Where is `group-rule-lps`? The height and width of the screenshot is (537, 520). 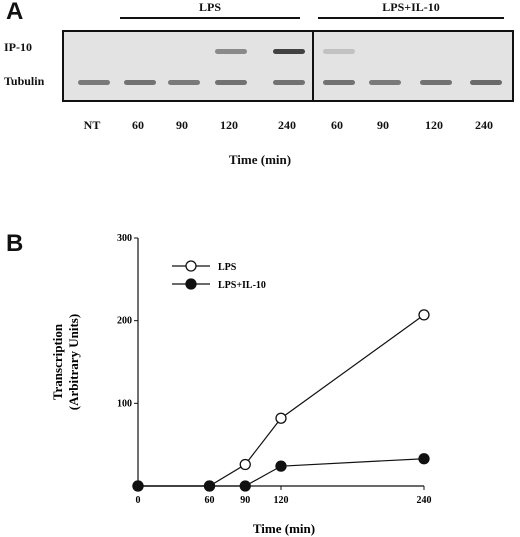 group-rule-lps is located at coordinates (210, 18).